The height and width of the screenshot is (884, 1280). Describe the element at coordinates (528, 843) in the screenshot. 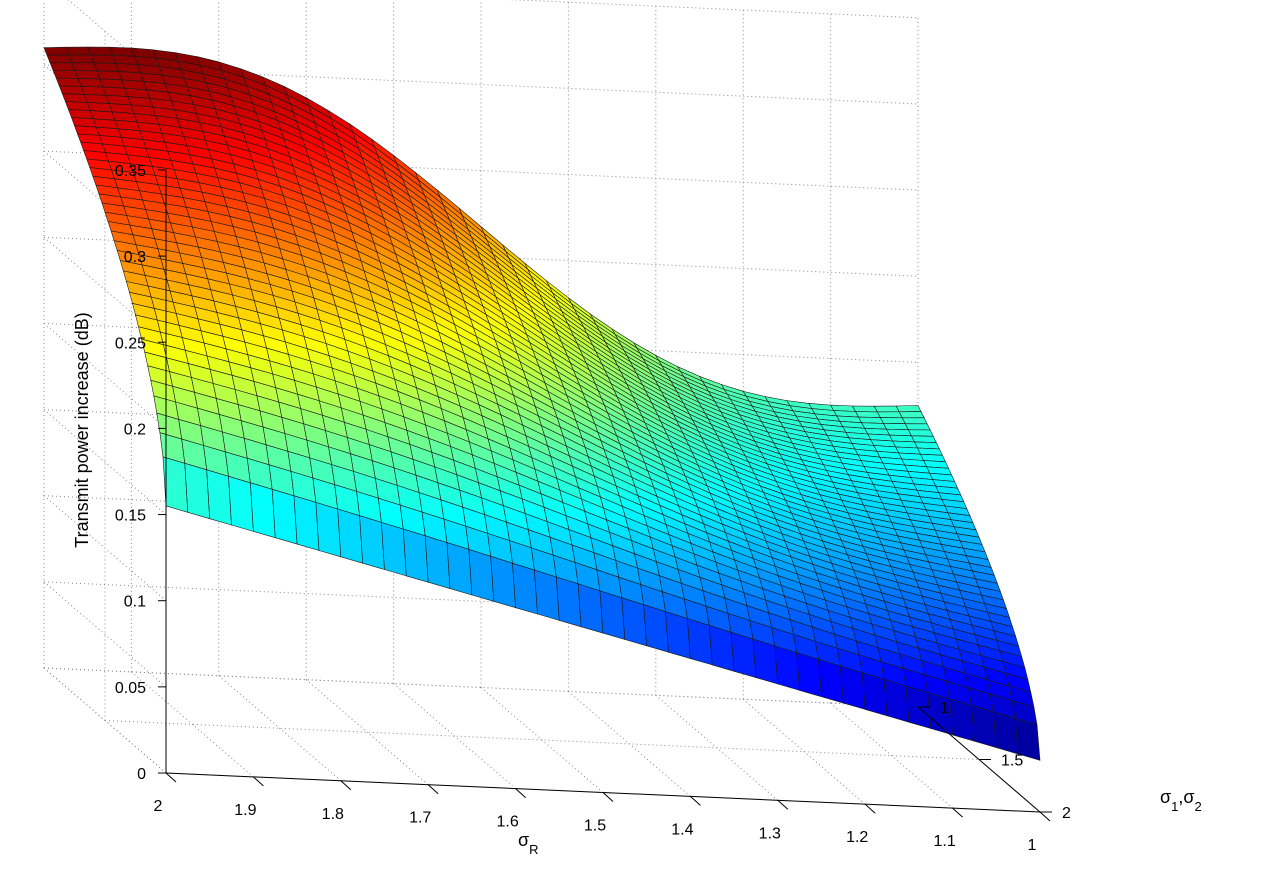

I see `x-axis-label: σR` at that location.